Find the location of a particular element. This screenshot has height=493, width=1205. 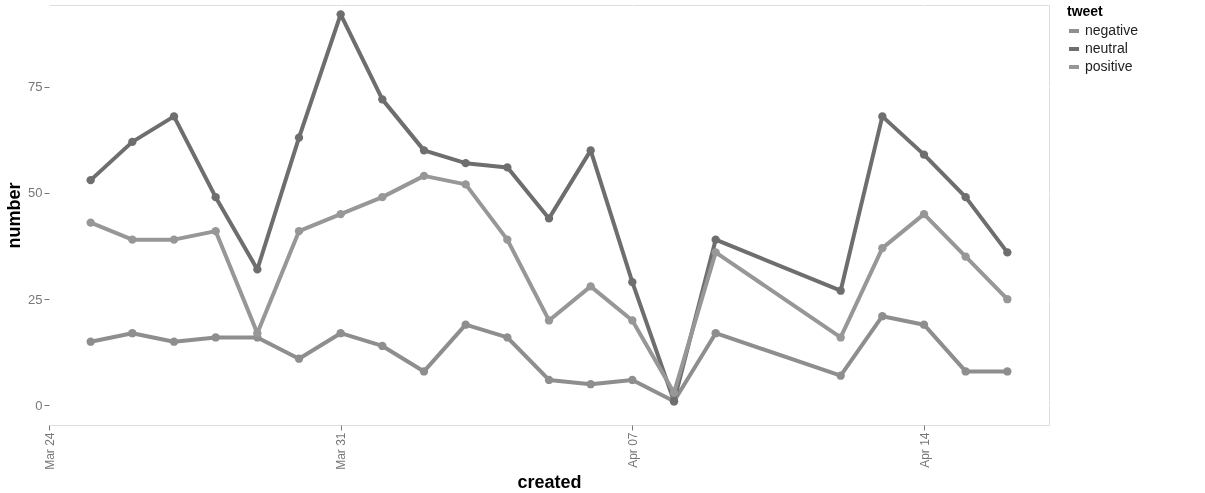

y-tick-label: 25 is located at coordinates (35, 299).